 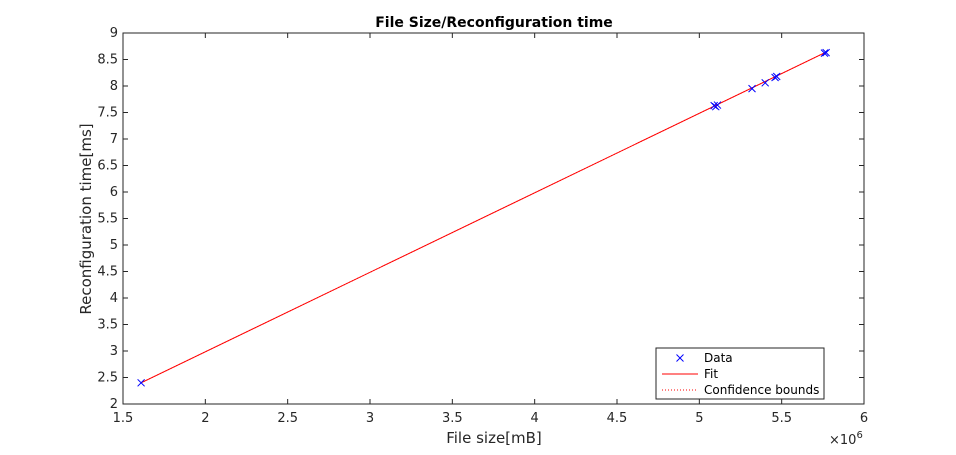 What do you see at coordinates (699, 418) in the screenshot?
I see `x-tick-label: 5` at bounding box center [699, 418].